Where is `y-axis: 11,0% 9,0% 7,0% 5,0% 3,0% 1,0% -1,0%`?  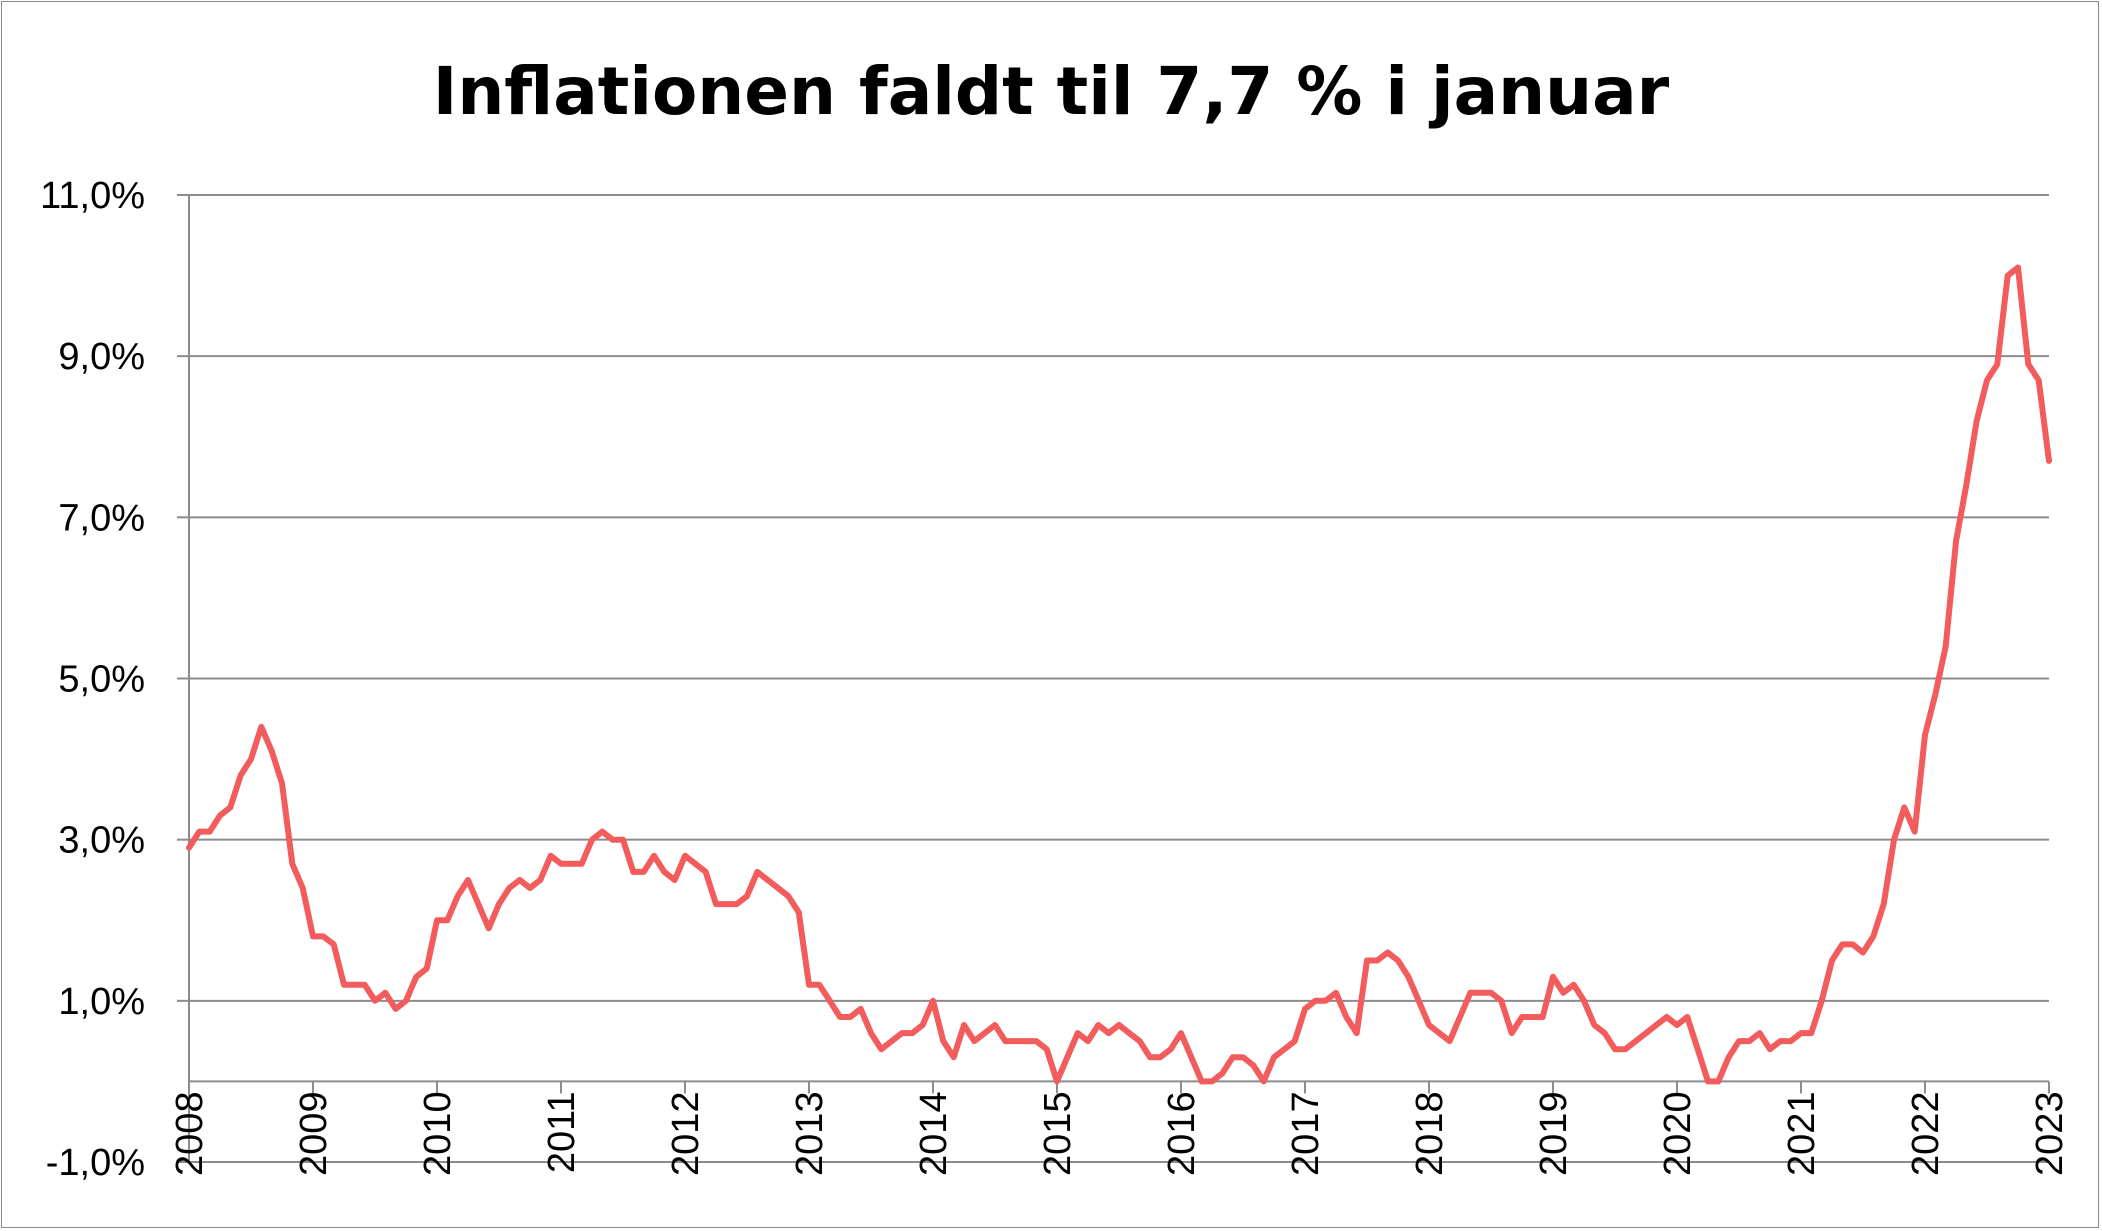 y-axis: 11,0% 9,0% 7,0% 5,0% 3,0% 1,0% -1,0% is located at coordinates (115, 679).